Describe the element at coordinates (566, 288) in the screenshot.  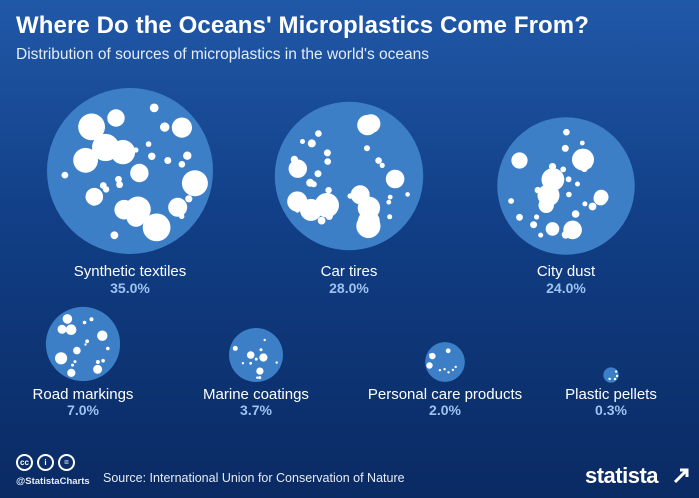
I see `value-label: 24.0%` at that location.